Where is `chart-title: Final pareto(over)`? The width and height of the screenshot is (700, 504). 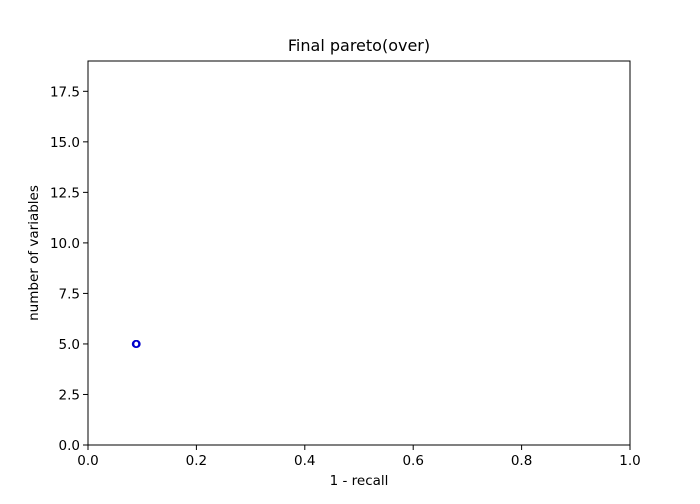 chart-title: Final pareto(over) is located at coordinates (359, 45).